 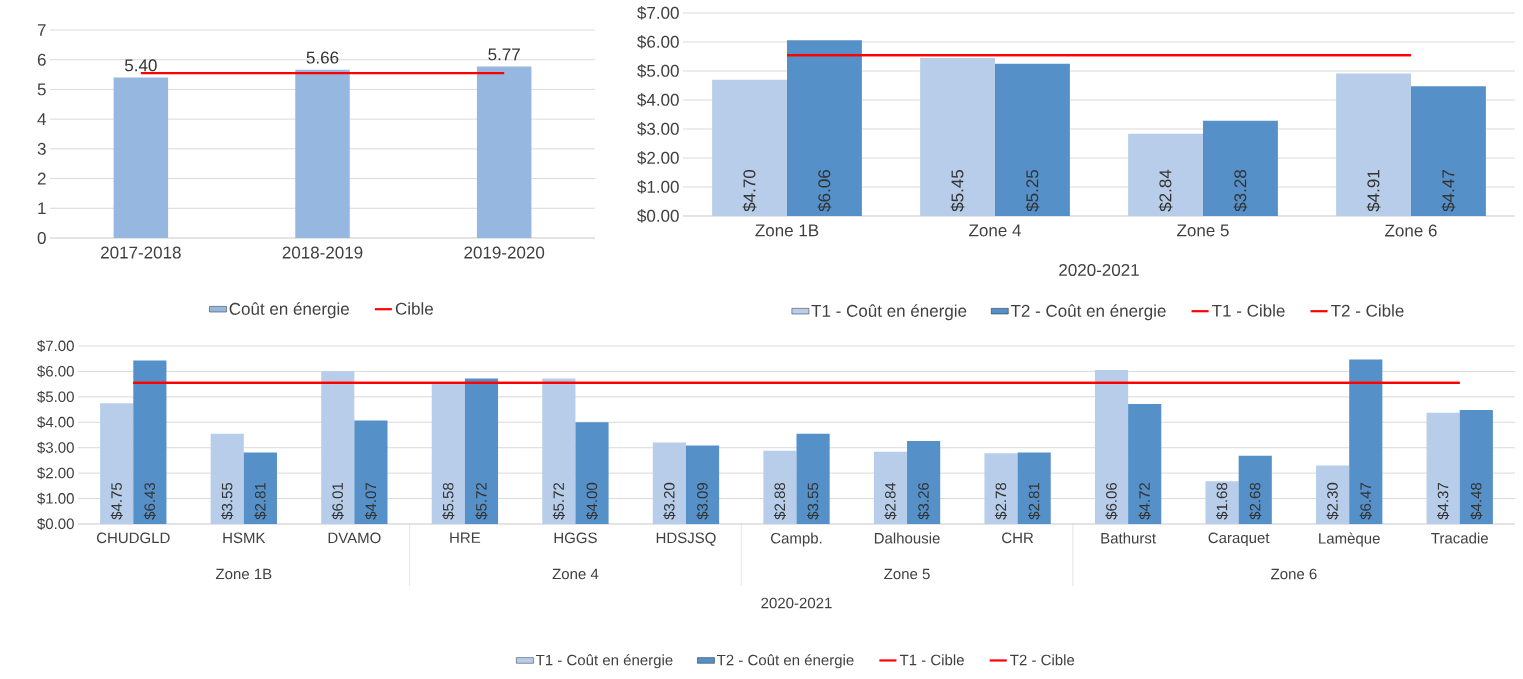 What do you see at coordinates (787, 230) in the screenshot?
I see `x-tick-label: Zone 1B` at bounding box center [787, 230].